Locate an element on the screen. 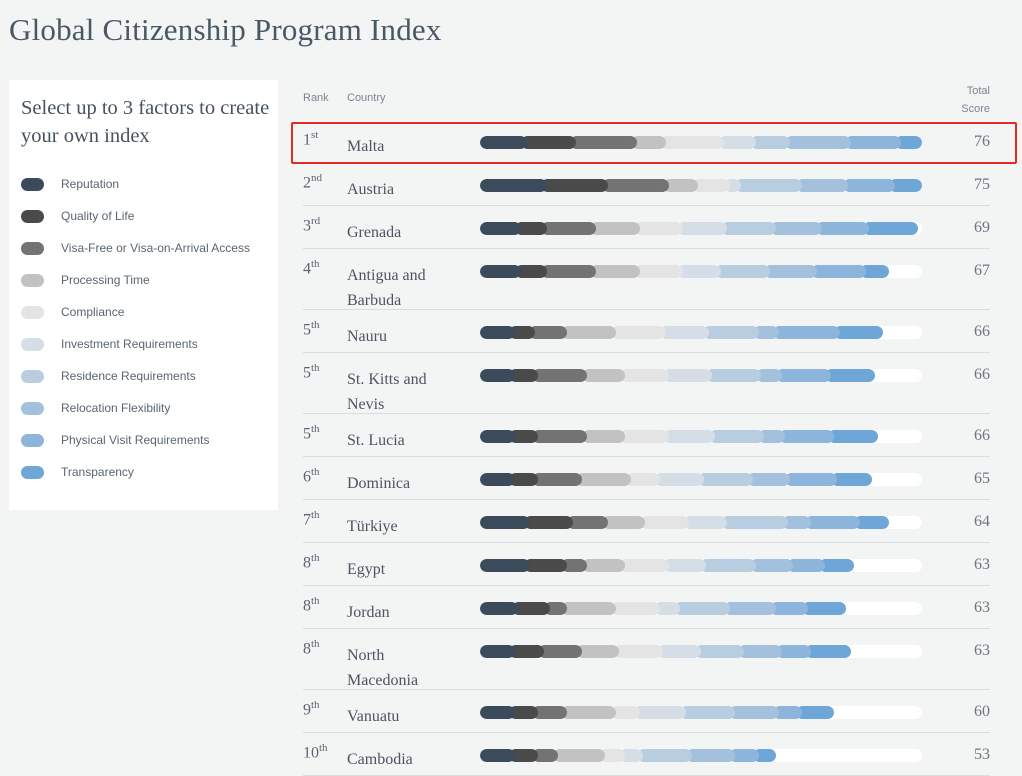 This screenshot has height=776, width=1022. rank-cell: 10th is located at coordinates (315, 752).